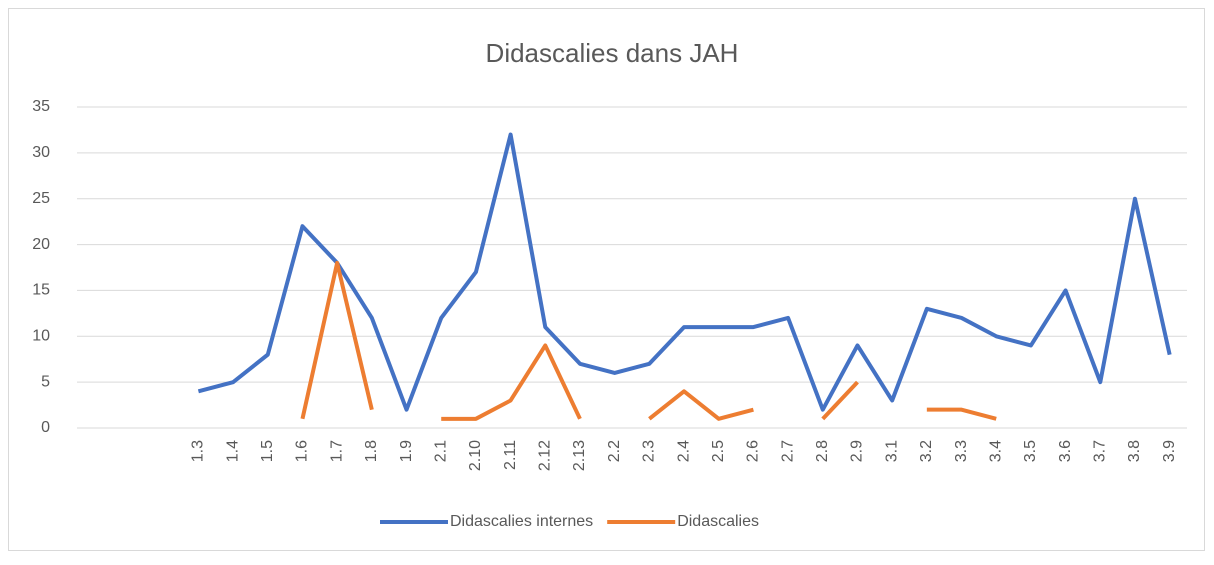 The image size is (1214, 565). What do you see at coordinates (1065, 451) in the screenshot?
I see `x-tick-label: 3.6` at bounding box center [1065, 451].